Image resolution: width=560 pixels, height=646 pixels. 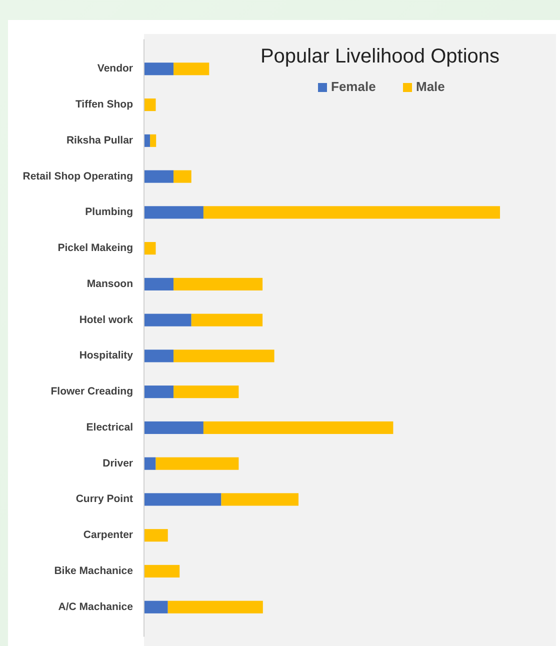 I want to click on y-tick-label: Bike Machanice, so click(x=94, y=571).